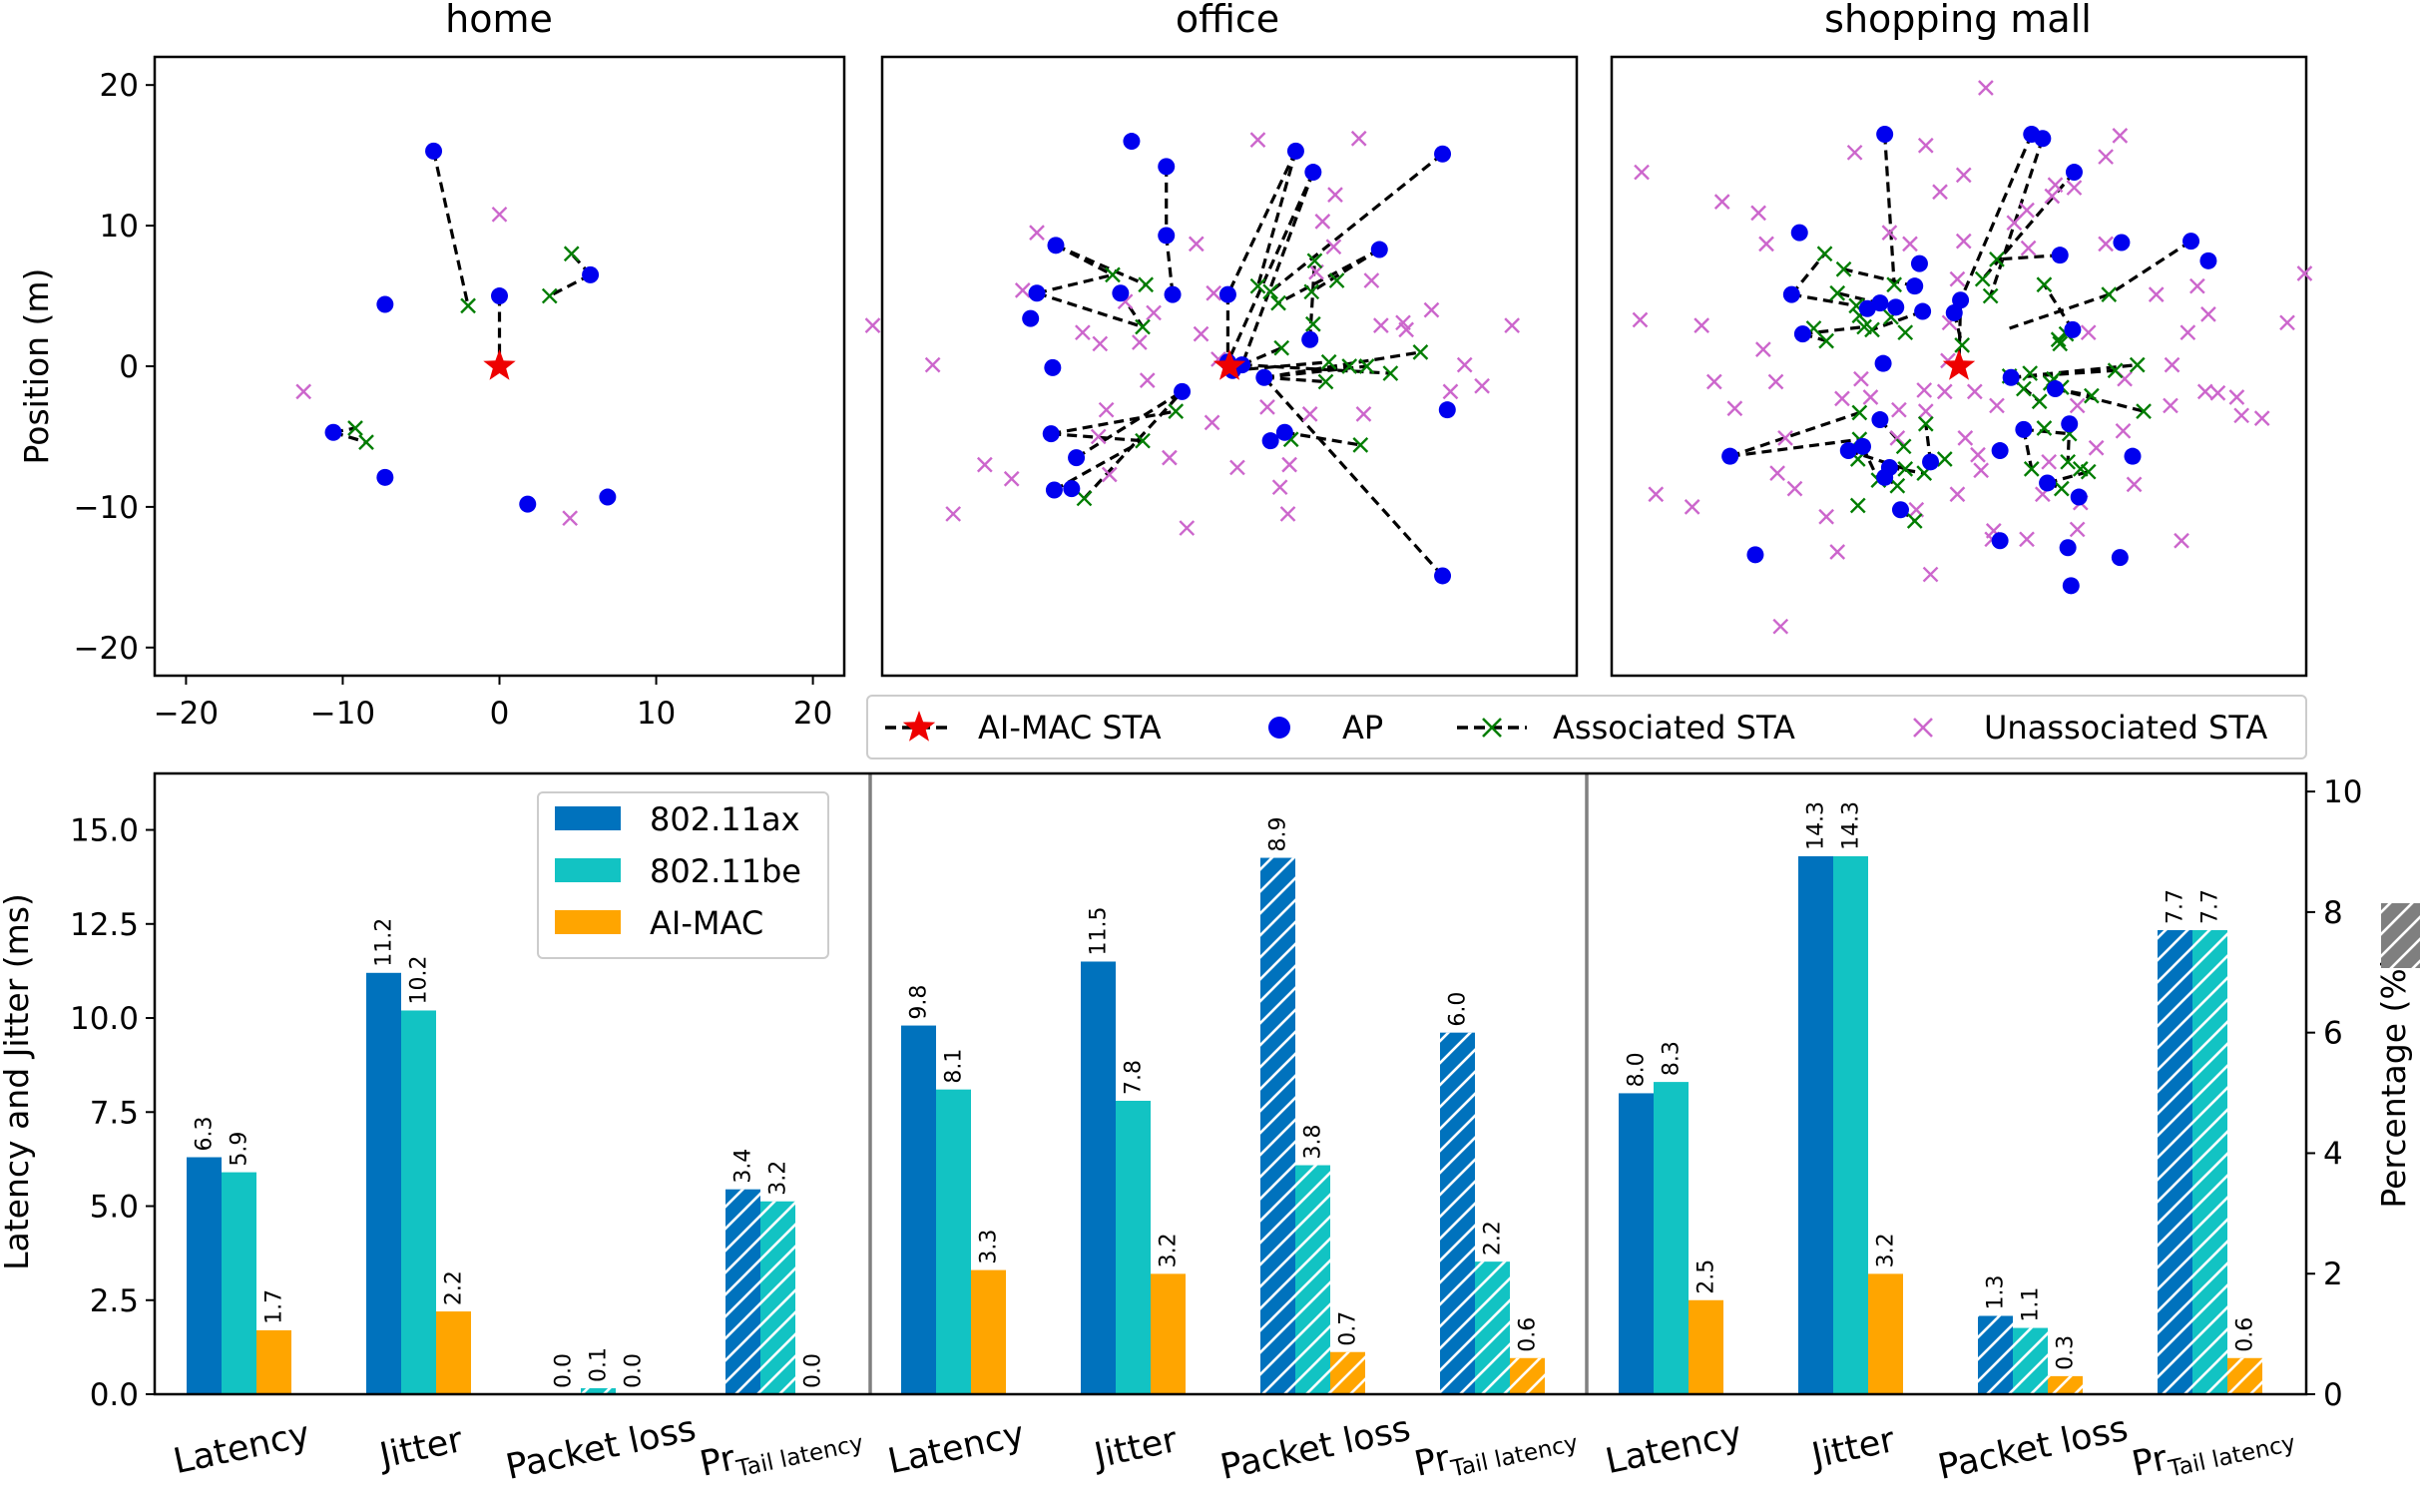 This screenshot has height=1512, width=2420. I want to click on x-tick-label-3: 10, so click(656, 714).